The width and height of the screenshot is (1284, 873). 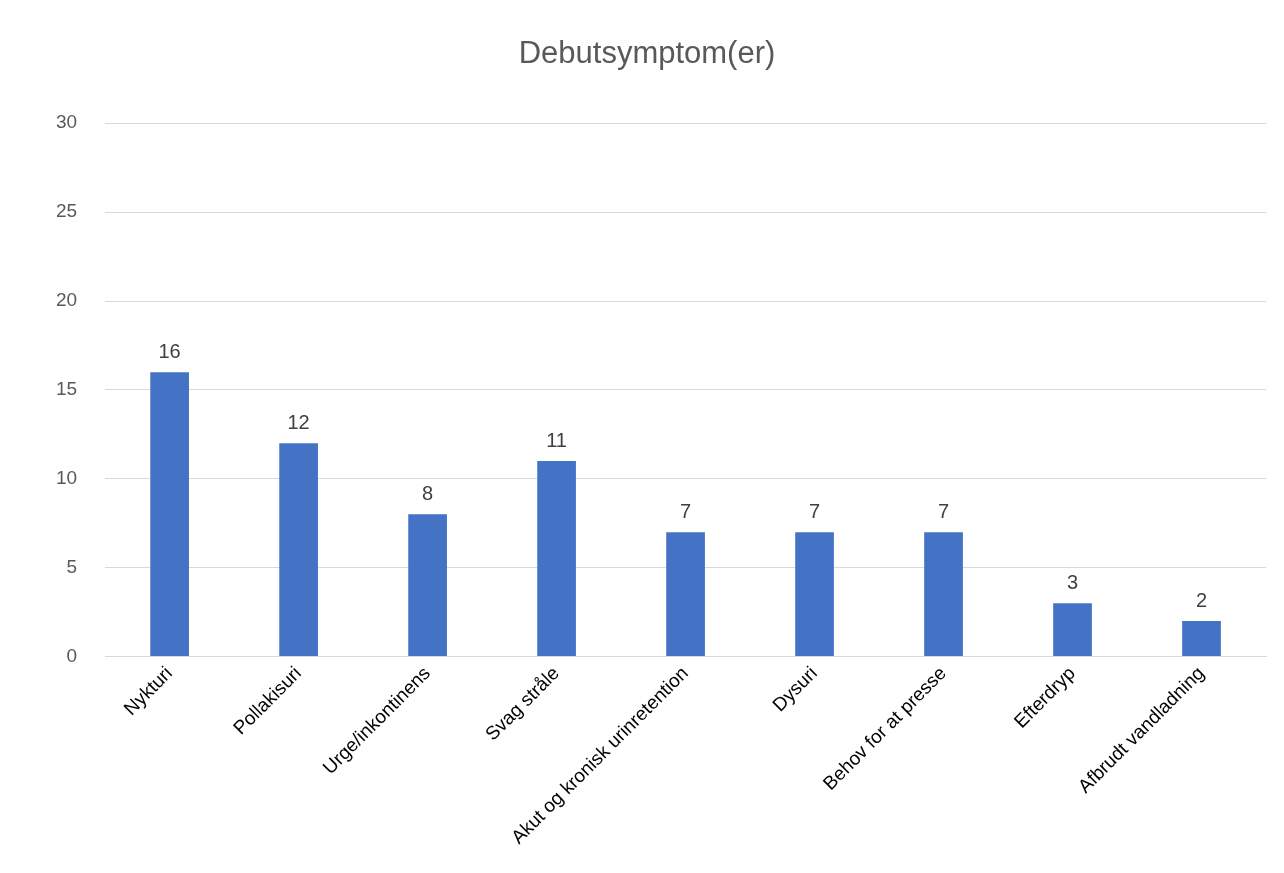 What do you see at coordinates (556, 439) in the screenshot?
I see `data-label: 11` at bounding box center [556, 439].